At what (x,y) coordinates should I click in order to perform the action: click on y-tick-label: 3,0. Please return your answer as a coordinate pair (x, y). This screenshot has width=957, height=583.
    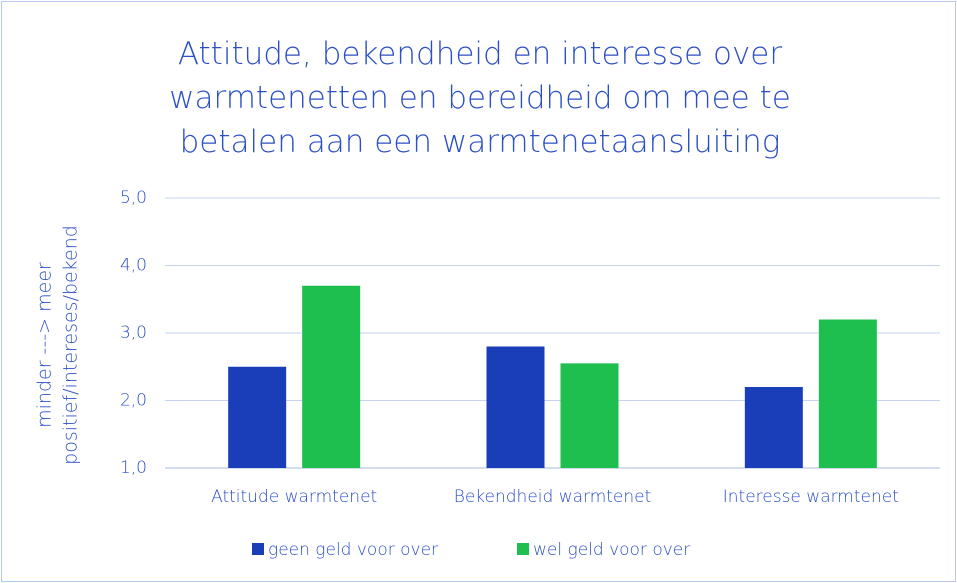
    Looking at the image, I should click on (133, 333).